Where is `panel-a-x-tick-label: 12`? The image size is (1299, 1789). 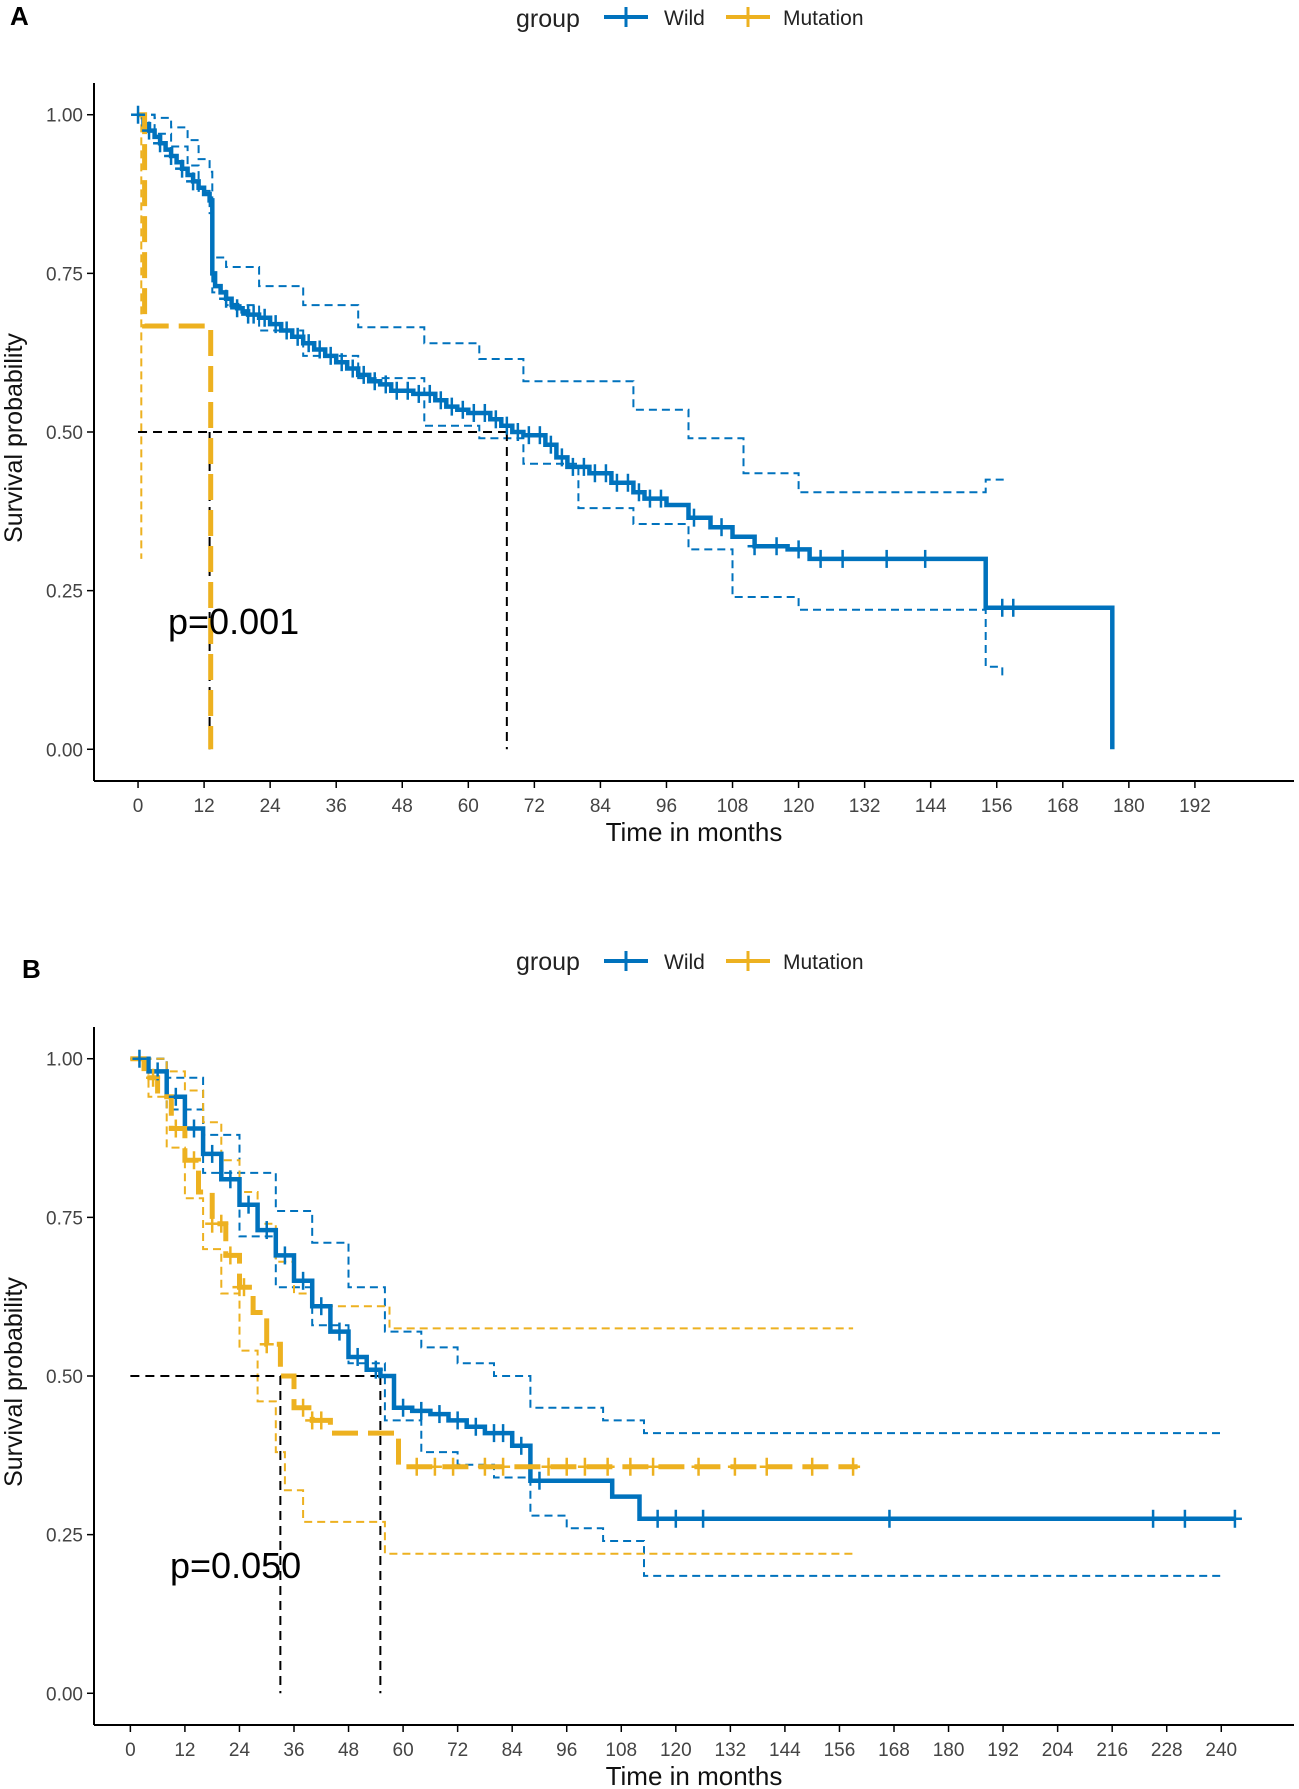 panel-a-x-tick-label: 12 is located at coordinates (204, 806).